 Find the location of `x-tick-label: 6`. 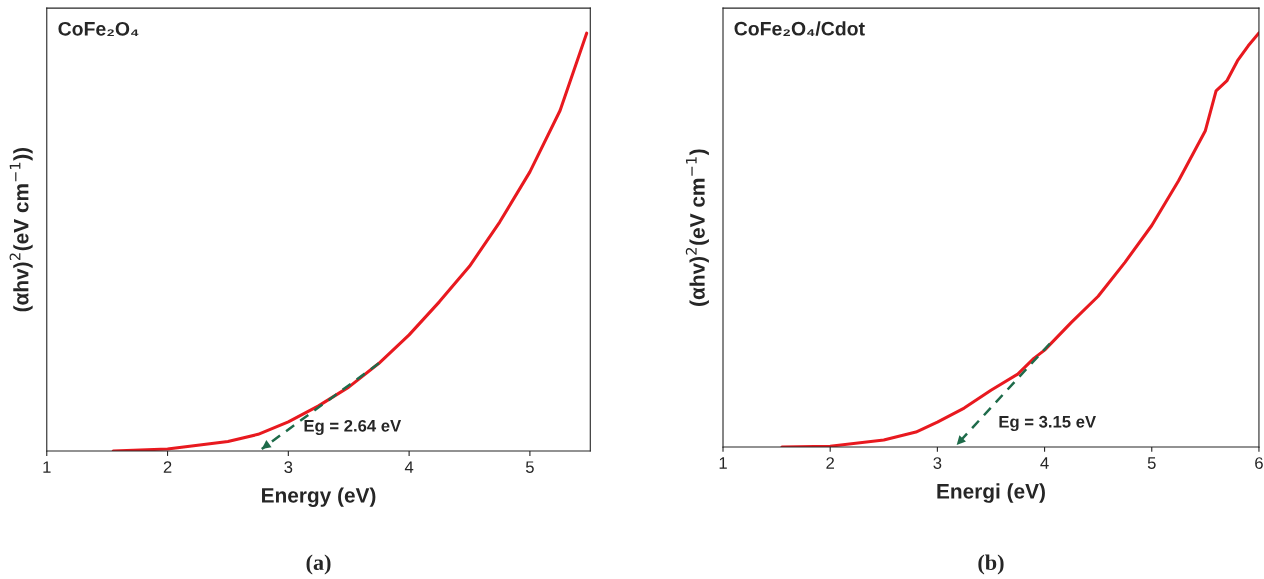

x-tick-label: 6 is located at coordinates (1259, 463).